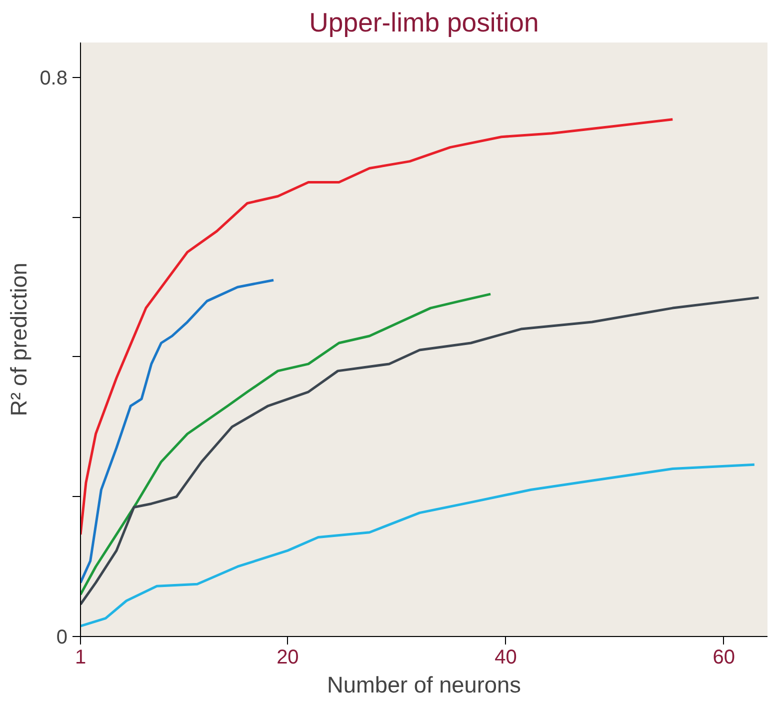  Describe the element at coordinates (19, 339) in the screenshot. I see `y-axis-title: R² of prediction` at that location.